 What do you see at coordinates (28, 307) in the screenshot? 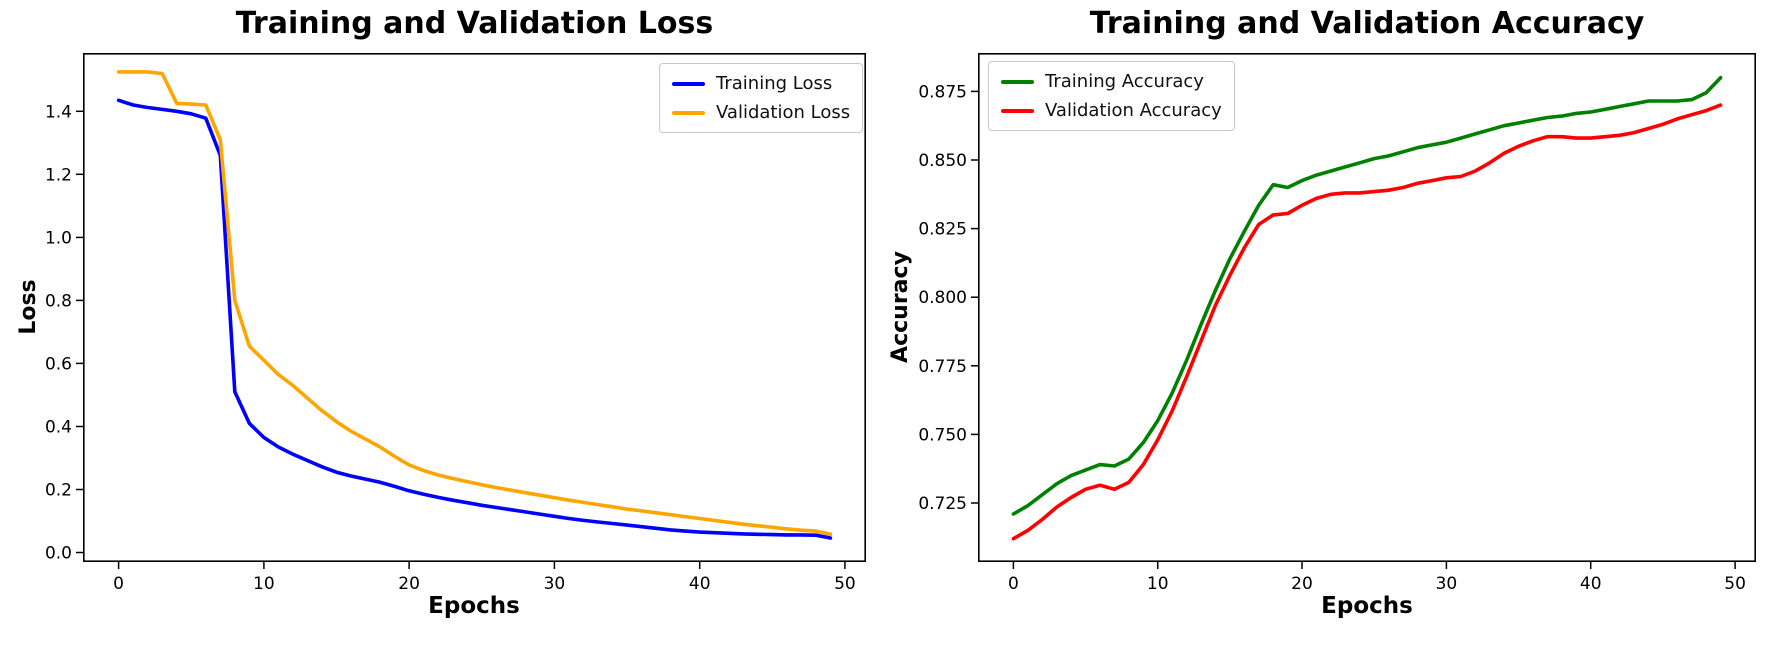
I see `loss-y-axis-label: Loss` at bounding box center [28, 307].